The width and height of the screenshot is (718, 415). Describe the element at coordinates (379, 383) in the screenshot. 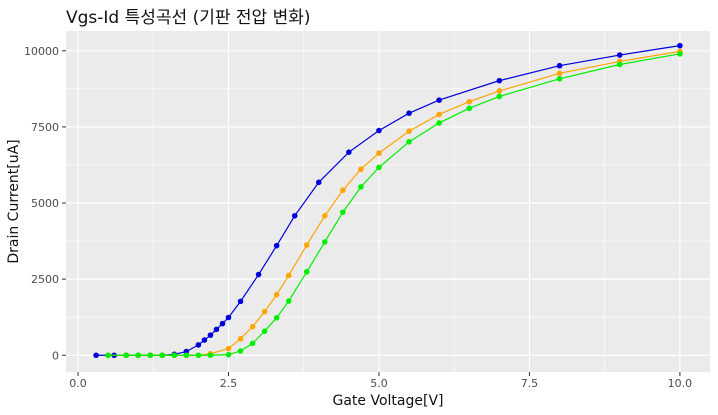

I see `x-tick-label: 5.0` at that location.